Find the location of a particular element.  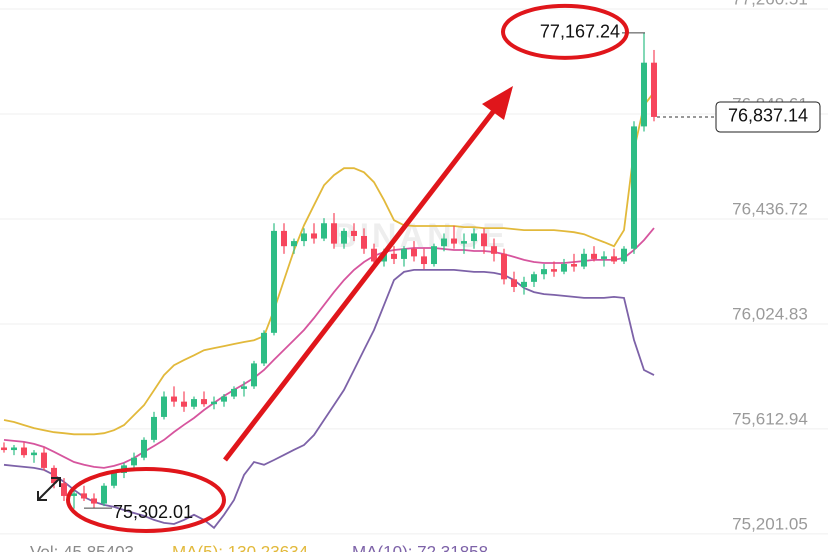

footer-text: MA(10): 72.31858 is located at coordinates (420, 547).